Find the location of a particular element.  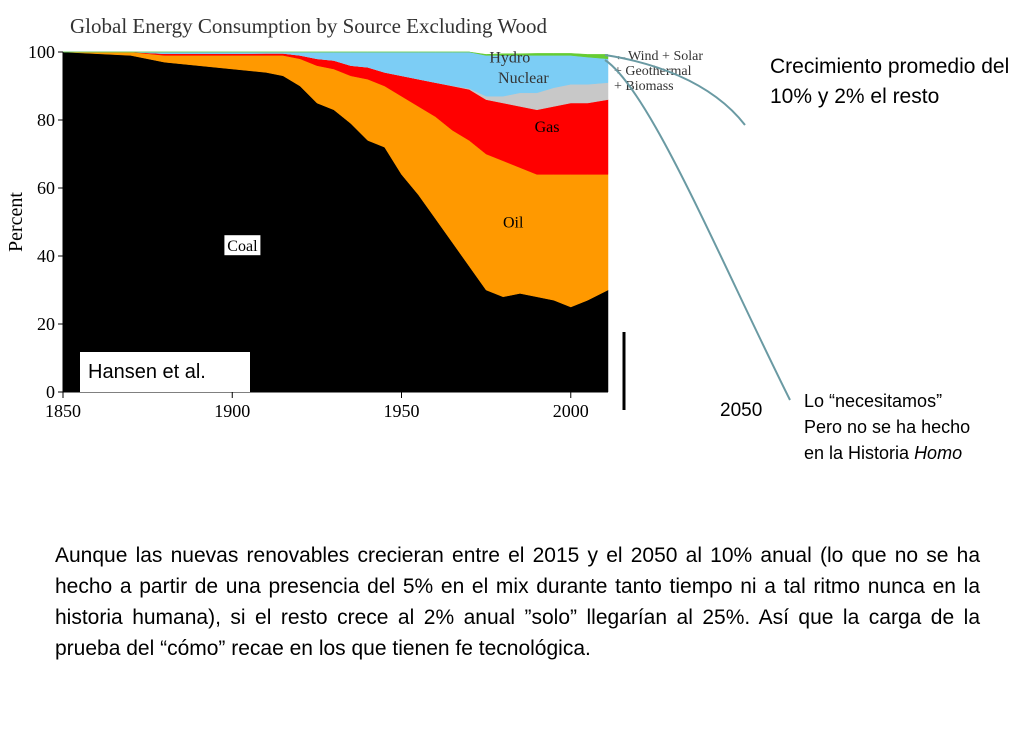

y-tick-label: 40 is located at coordinates (46, 256).